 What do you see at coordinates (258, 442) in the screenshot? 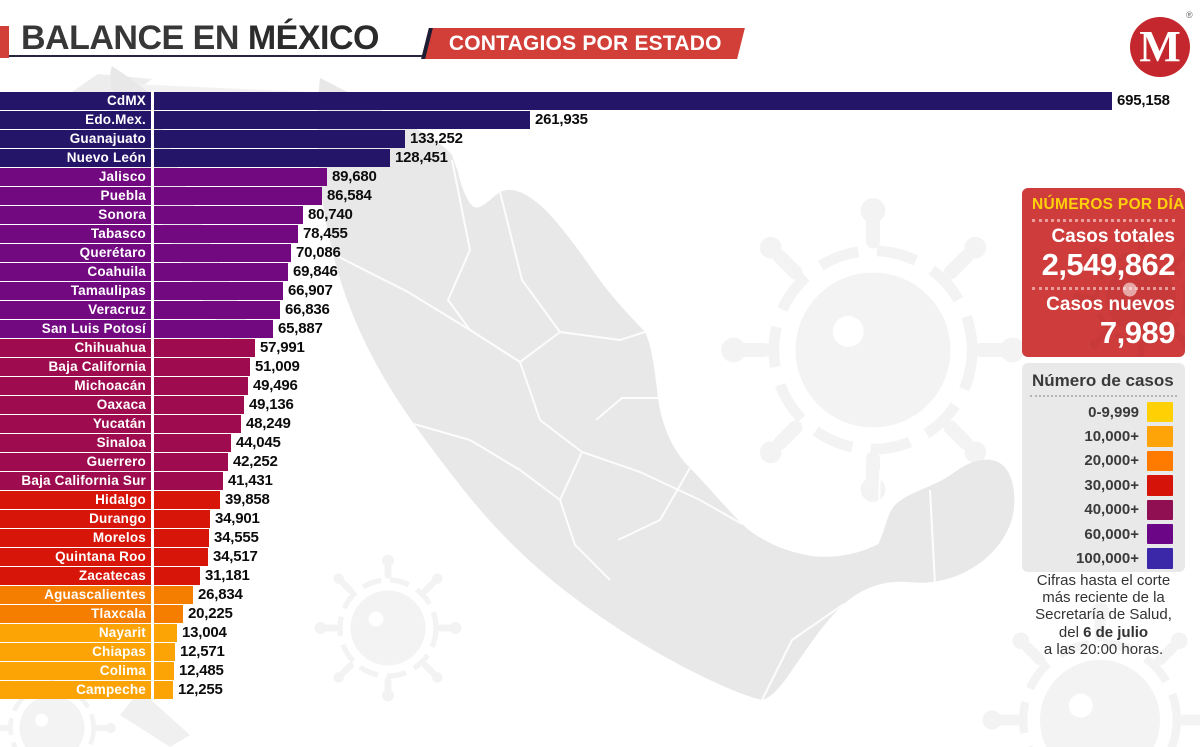
I see `bar-value-label: 44,045` at bounding box center [258, 442].